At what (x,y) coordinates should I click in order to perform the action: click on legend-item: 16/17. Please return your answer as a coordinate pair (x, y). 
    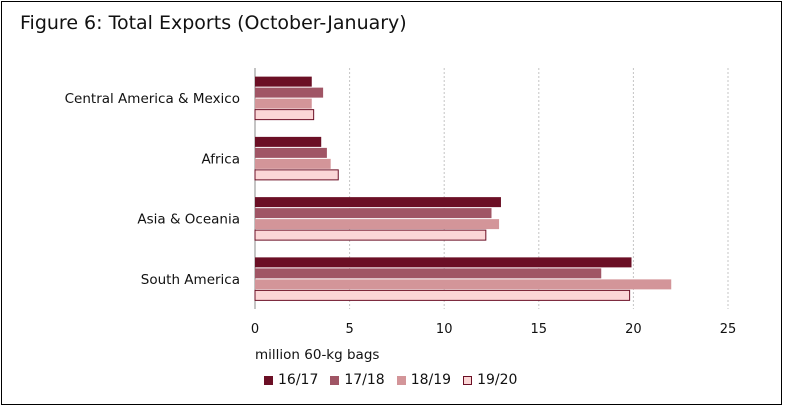
    Looking at the image, I should click on (291, 380).